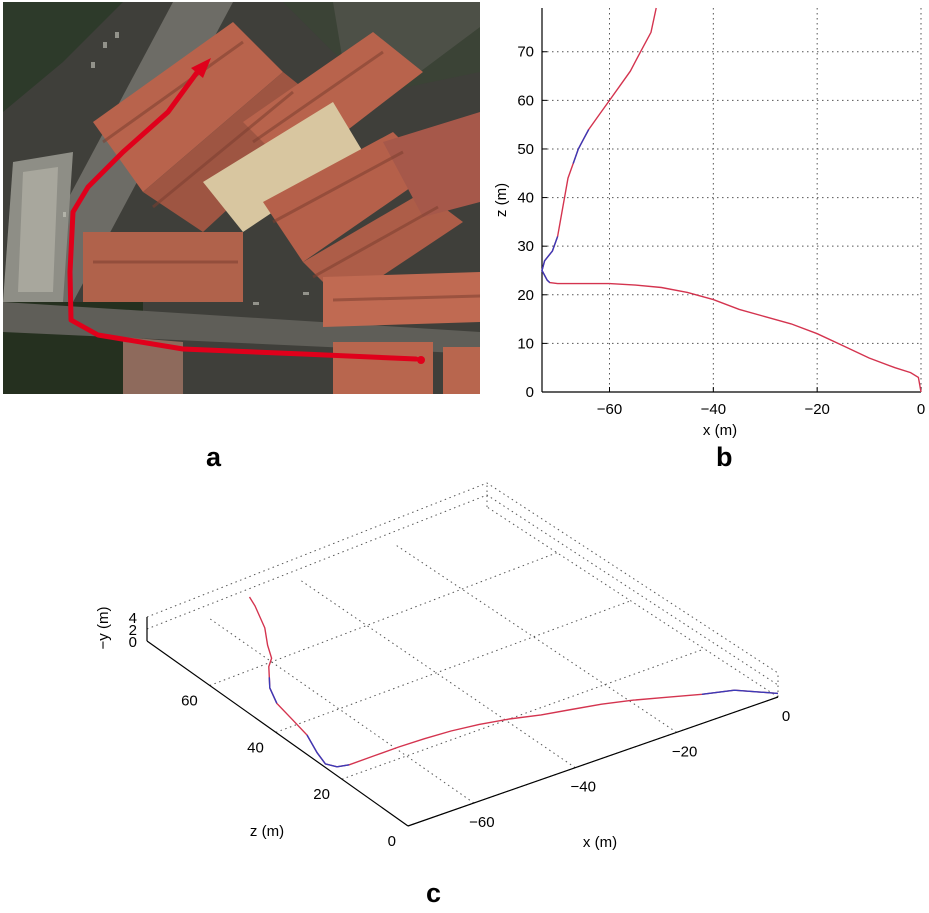  I want to click on panel-b-y-axis-label: z (m), so click(501, 200).